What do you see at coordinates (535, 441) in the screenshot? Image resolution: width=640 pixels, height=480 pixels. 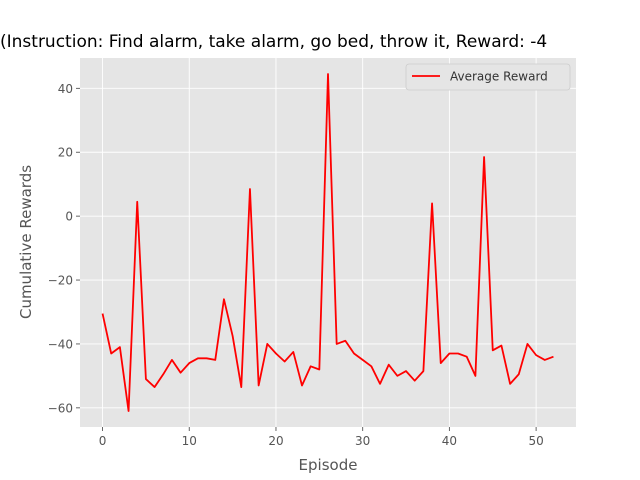 I see `x-tick-label: 50` at bounding box center [535, 441].